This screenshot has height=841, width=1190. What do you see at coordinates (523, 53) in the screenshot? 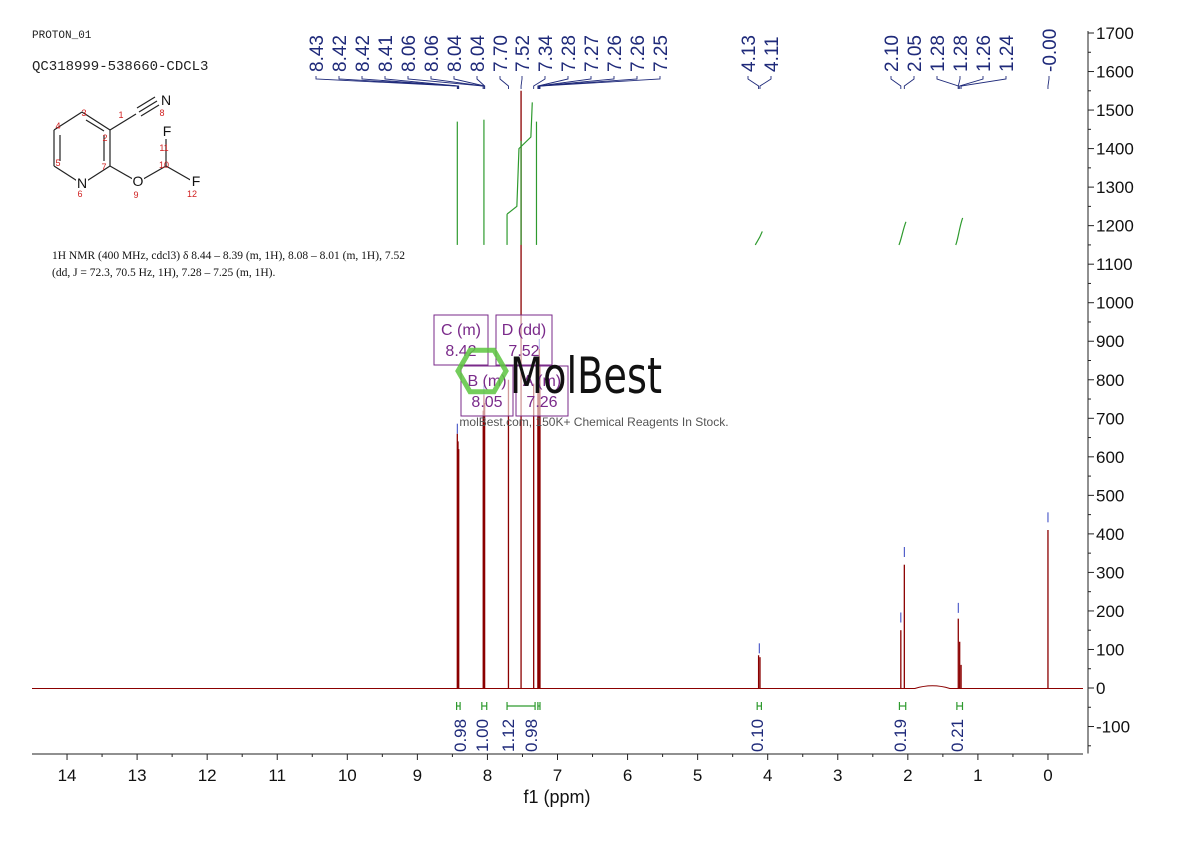
I see `peak-label: 7.52` at bounding box center [523, 53].